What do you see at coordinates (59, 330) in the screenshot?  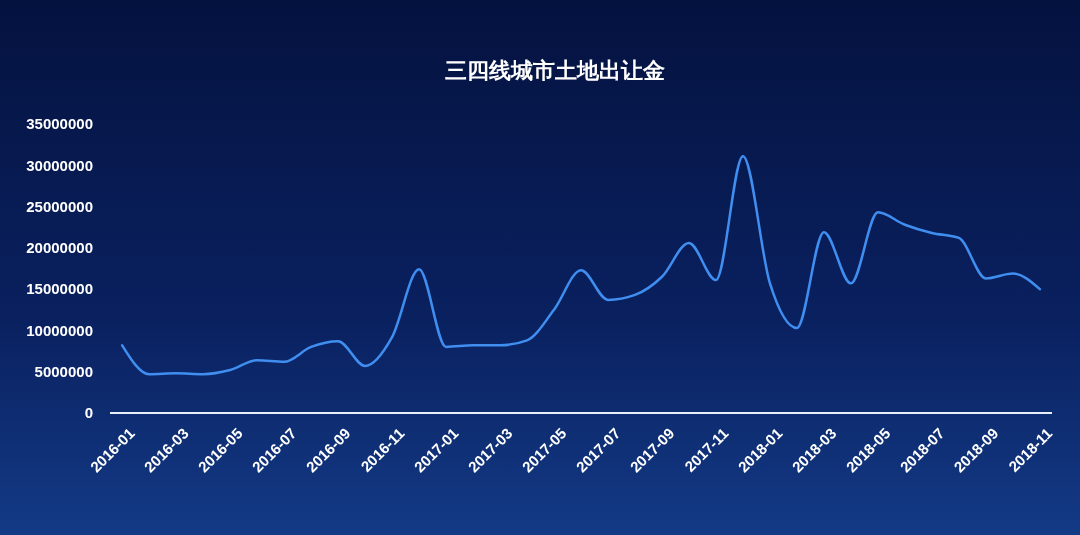 I see `y-tick-label: 10000000` at bounding box center [59, 330].